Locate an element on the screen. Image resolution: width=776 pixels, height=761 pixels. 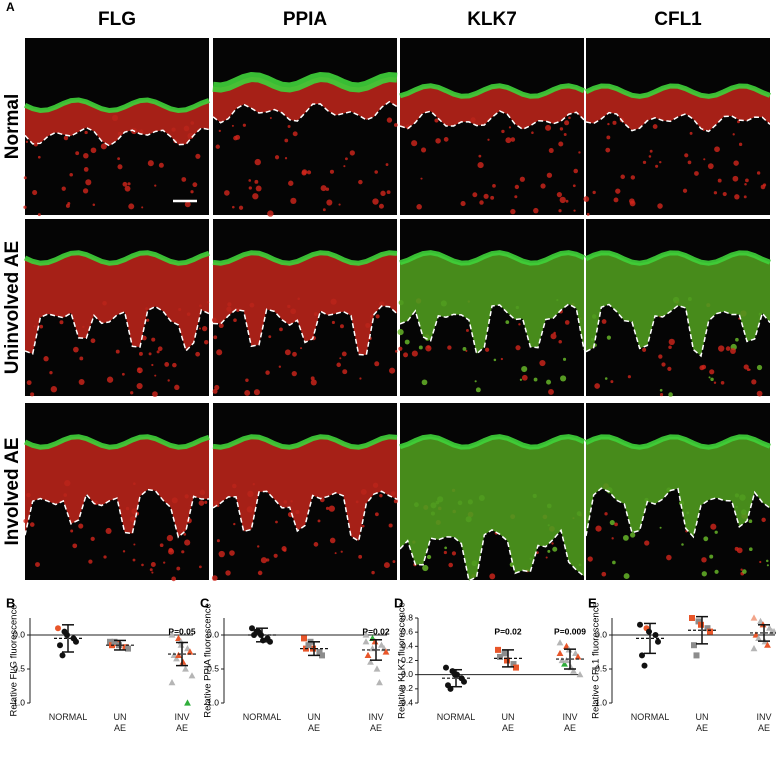
y-tick-label: -0.5 is located at coordinates (211, 668).